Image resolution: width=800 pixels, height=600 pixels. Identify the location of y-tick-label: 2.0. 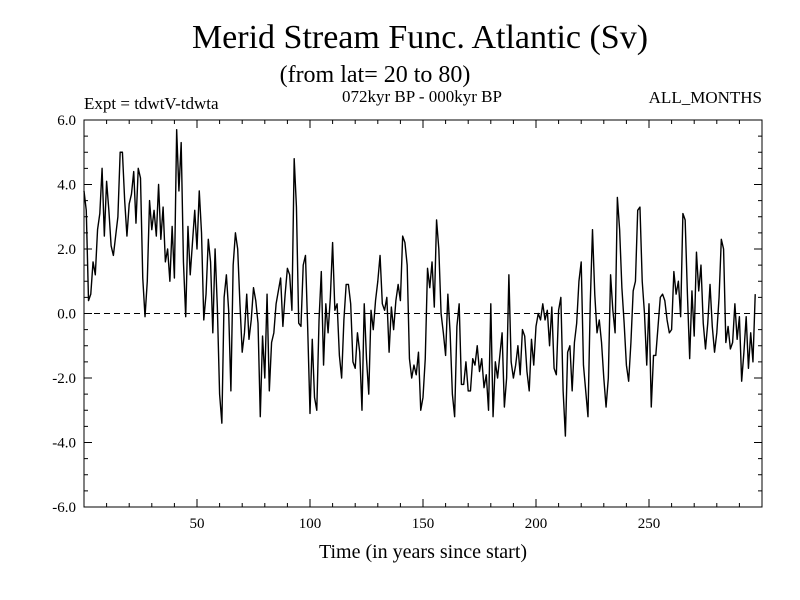
(66, 250).